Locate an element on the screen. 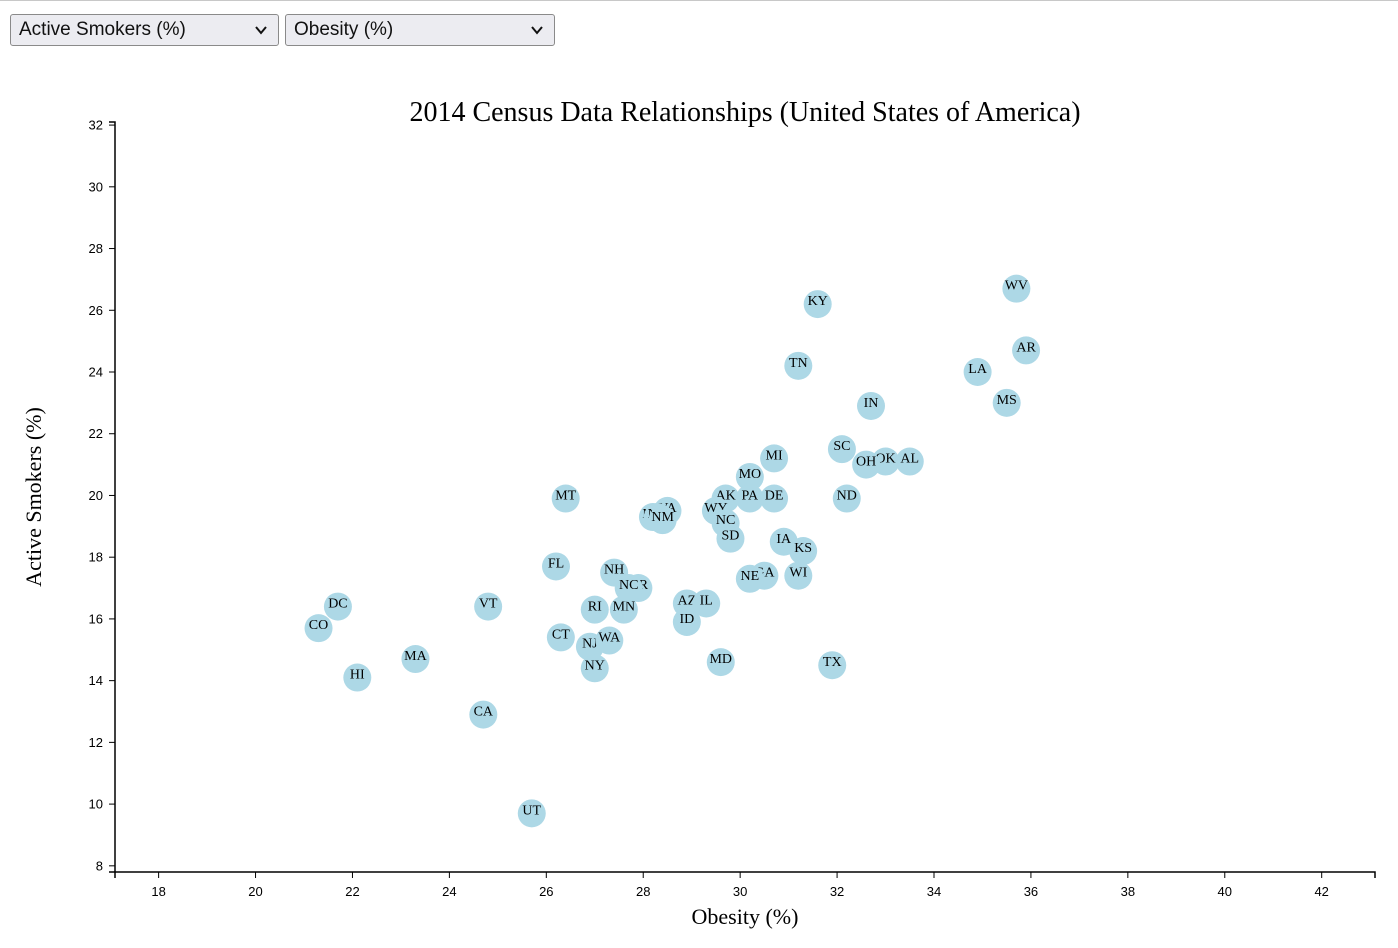  scatter-point: SC is located at coordinates (841, 449).